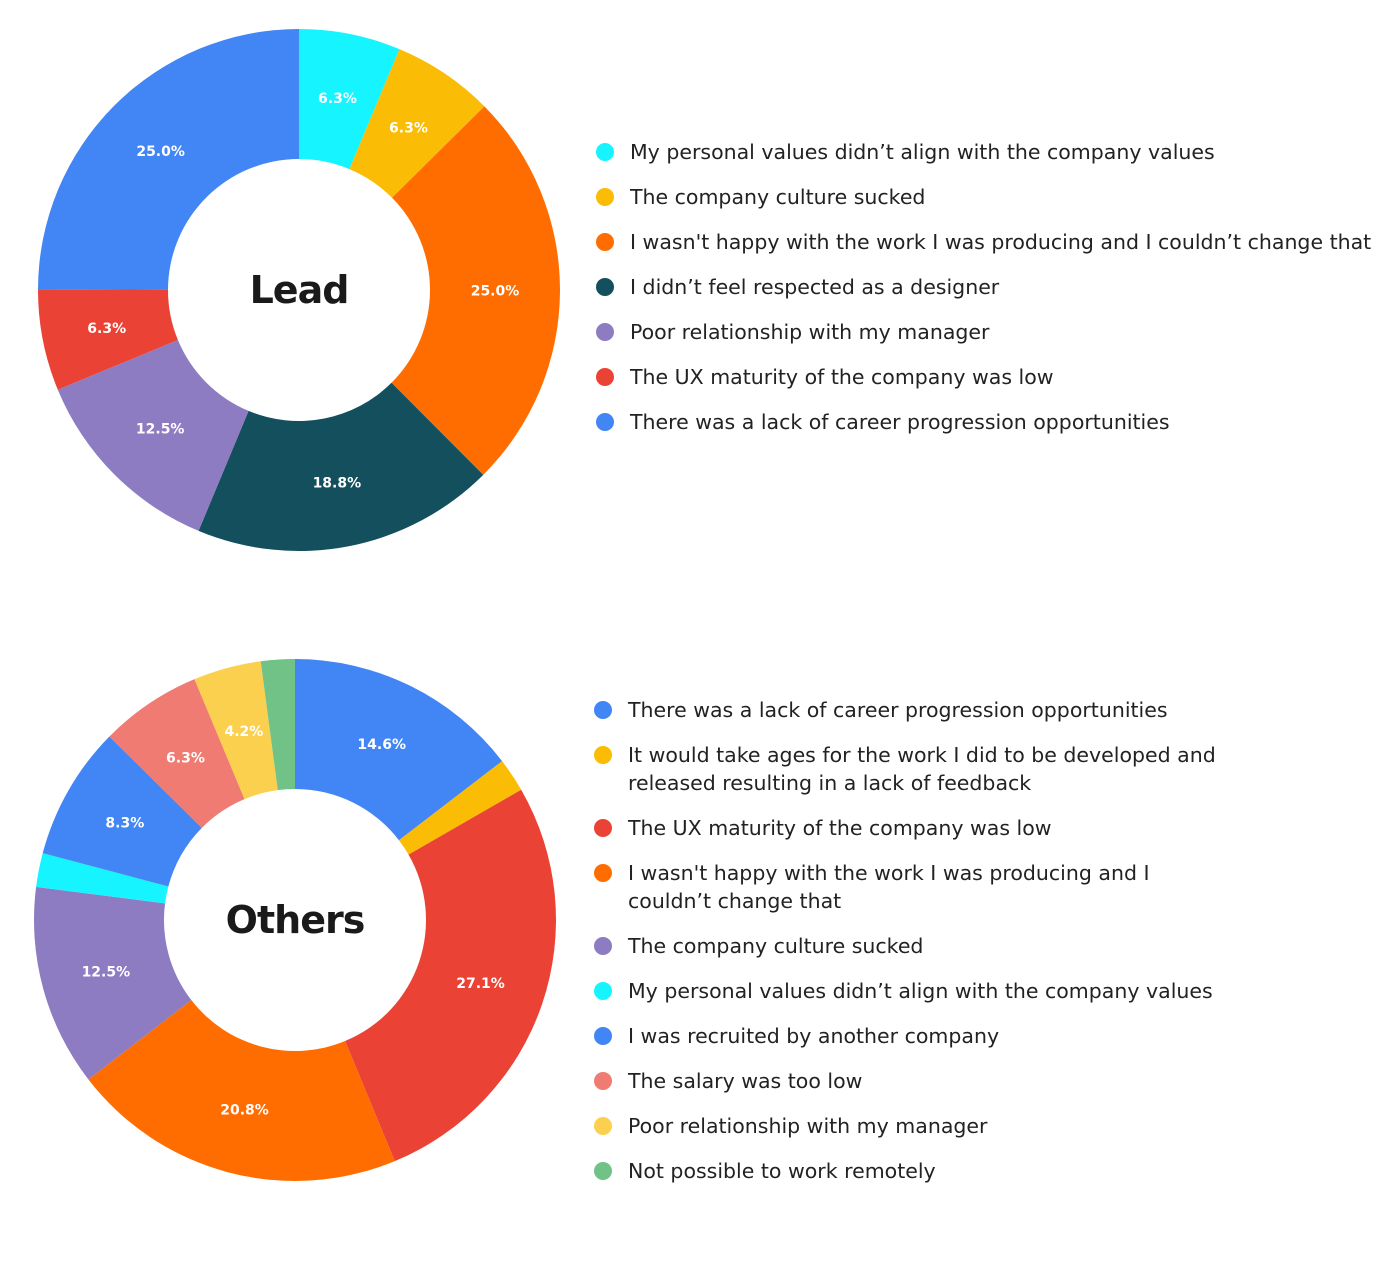 This screenshot has width=1400, height=1268. Describe the element at coordinates (337, 483) in the screenshot. I see `slice-value-label: 18.8%` at that location.